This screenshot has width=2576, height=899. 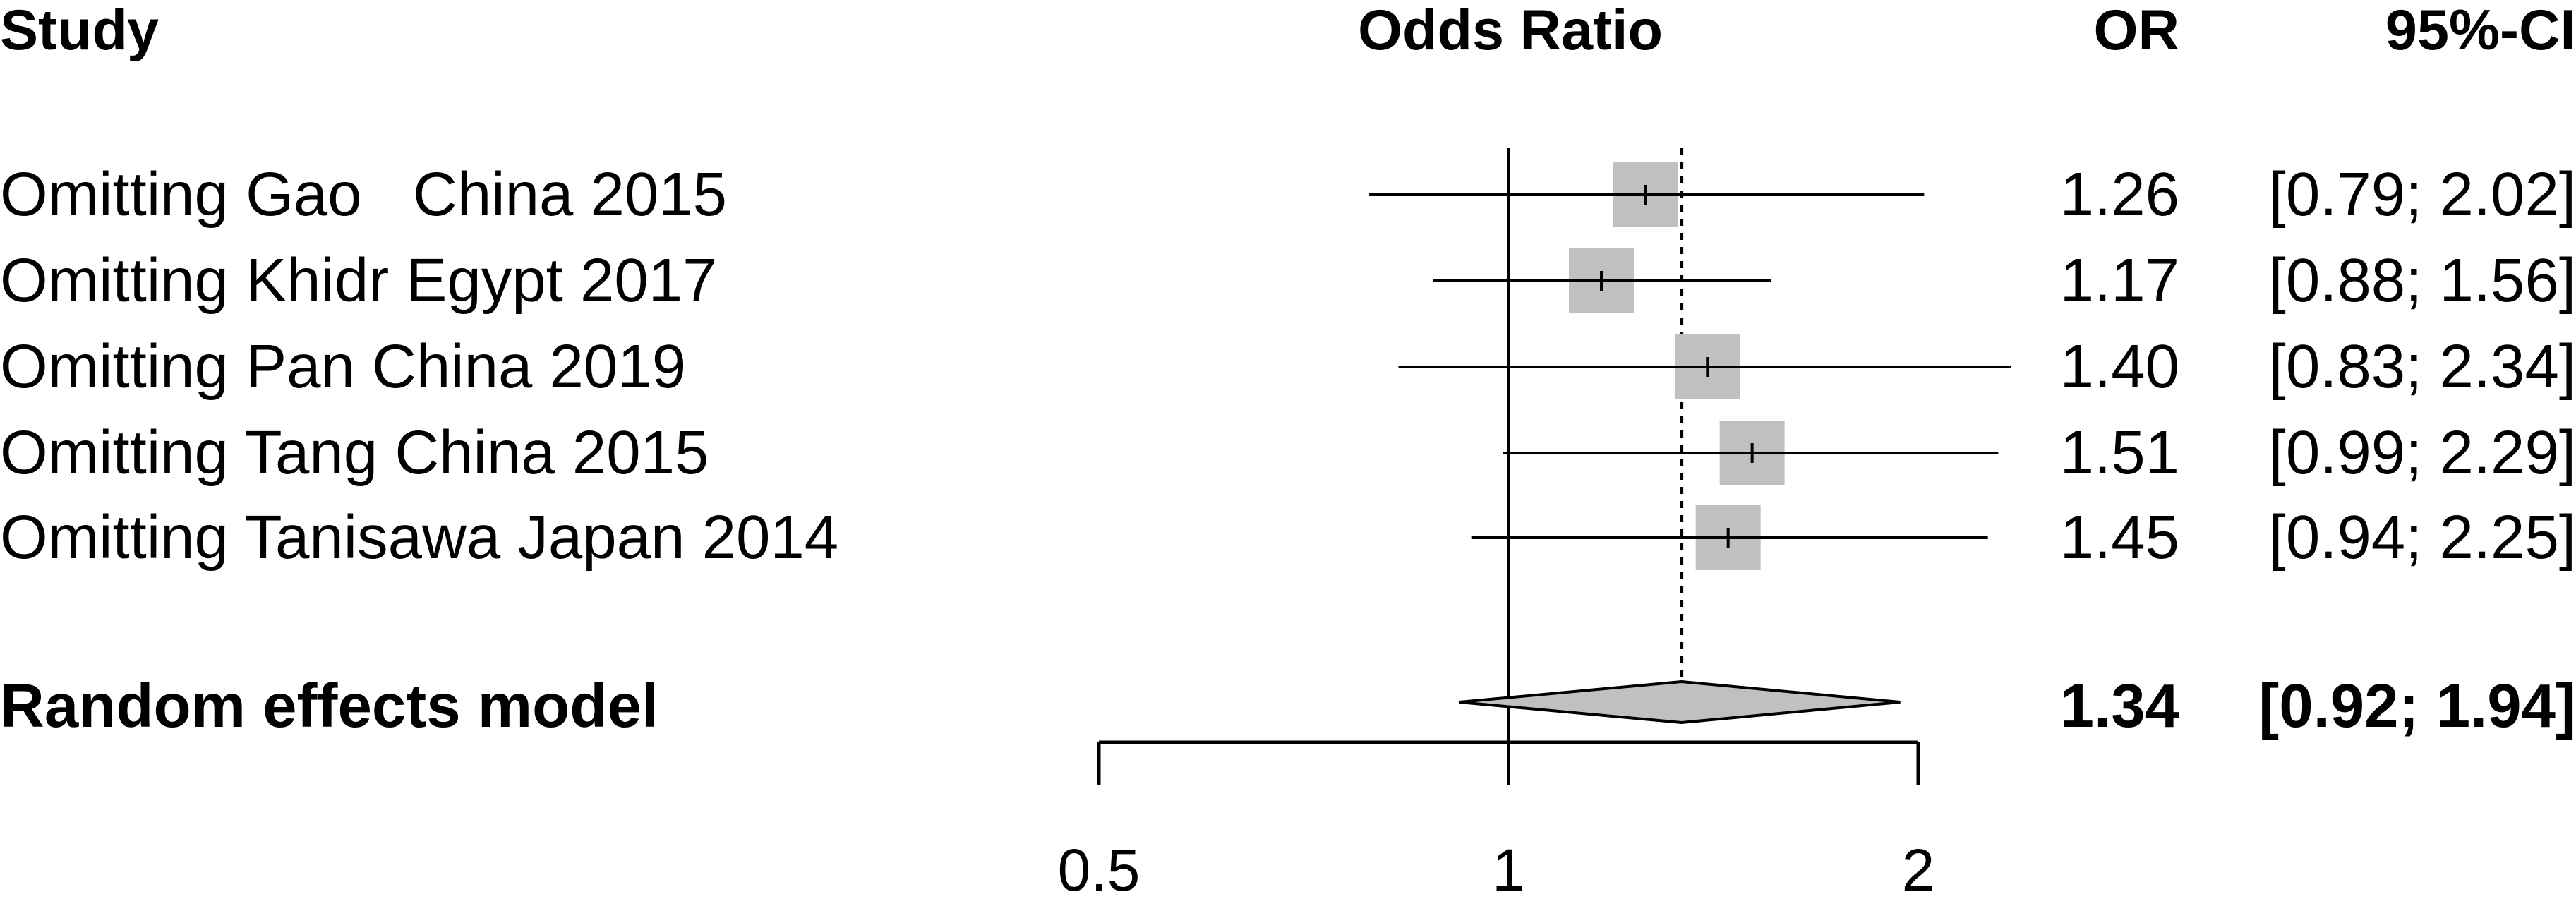 What do you see at coordinates (354, 452) in the screenshot?
I see `study-label-4: Omitting Tang China 2015` at bounding box center [354, 452].